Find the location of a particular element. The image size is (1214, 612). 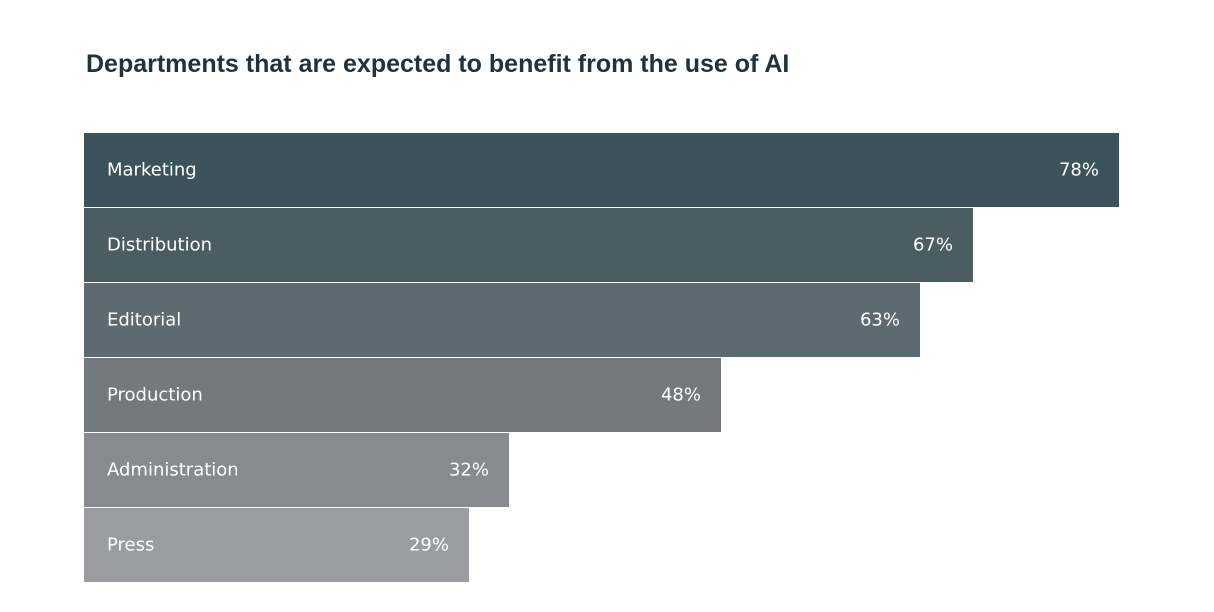

bar-production: Production 48% is located at coordinates (402, 395).